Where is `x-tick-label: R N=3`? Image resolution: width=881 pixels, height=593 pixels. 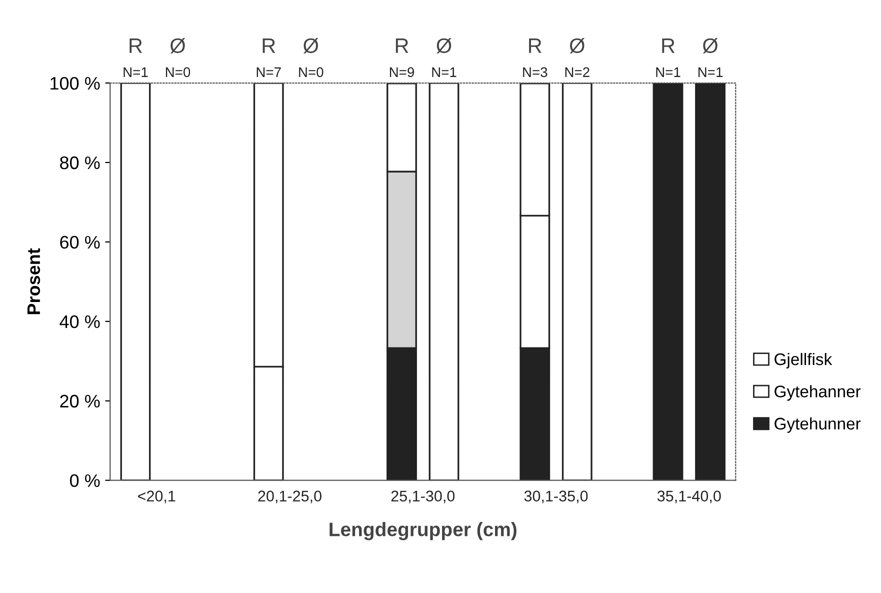 x-tick-label: R N=3 is located at coordinates (535, 58).